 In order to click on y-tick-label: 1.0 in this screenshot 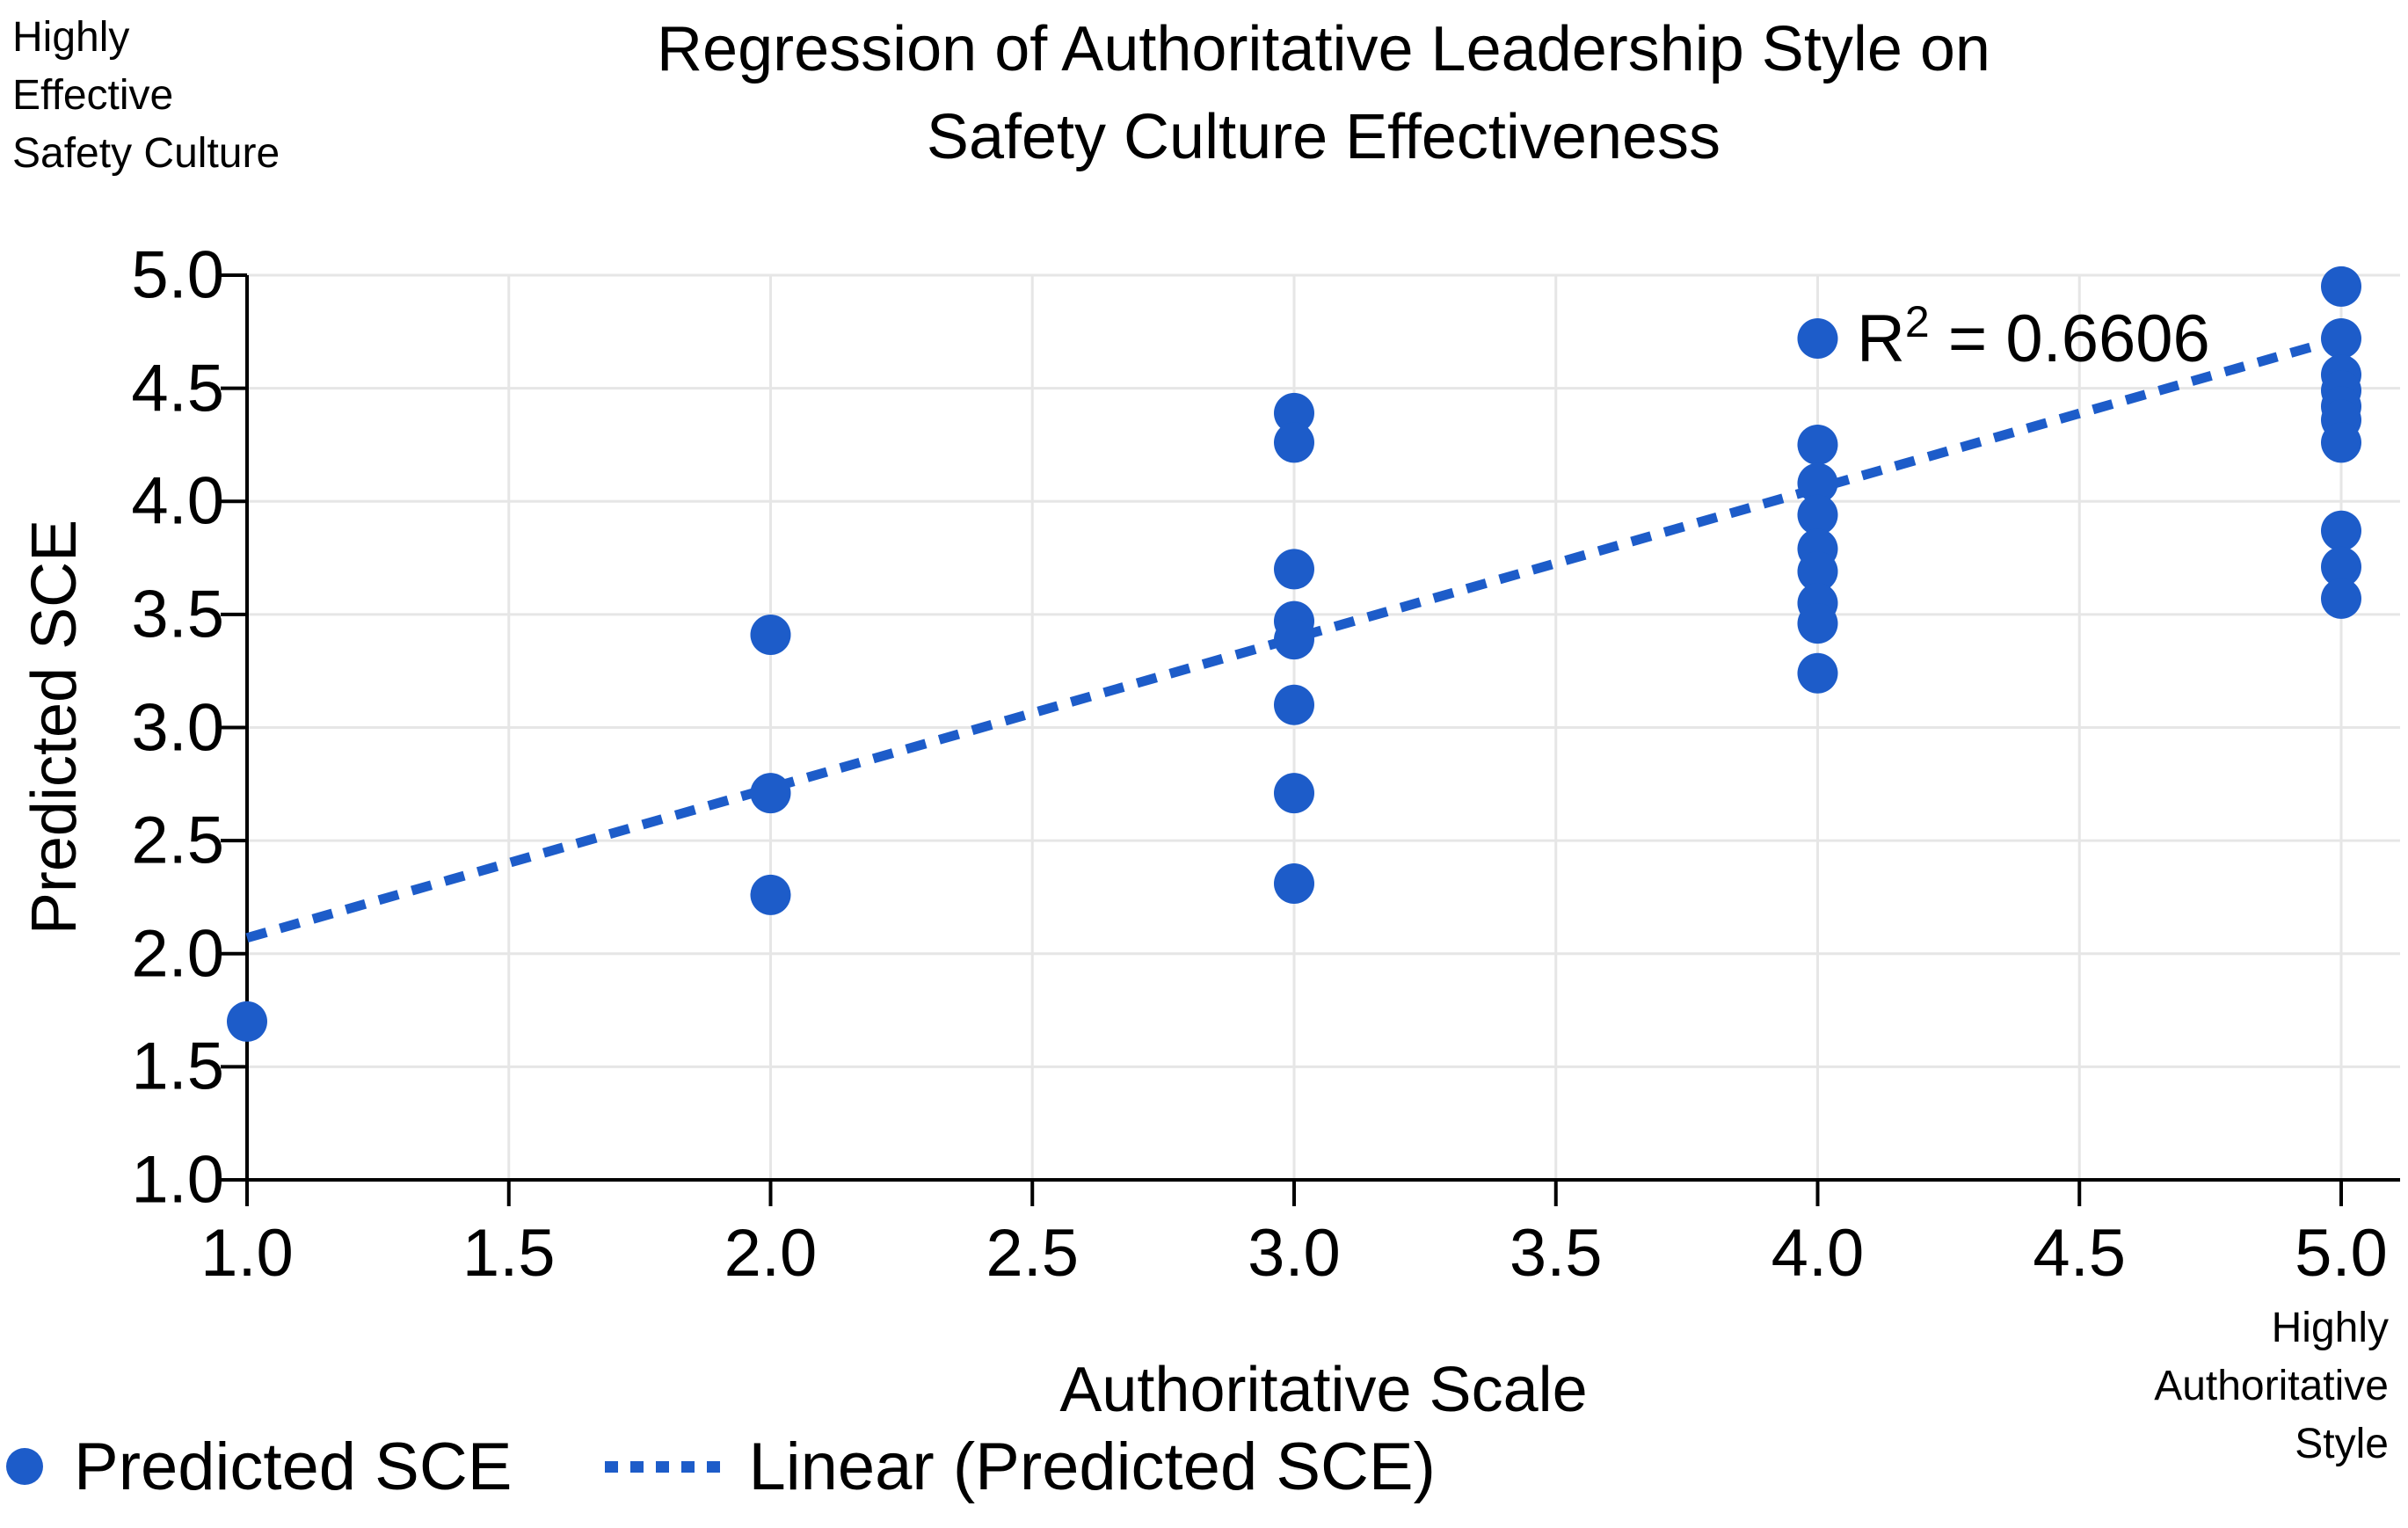, I will do `click(177, 1180)`.